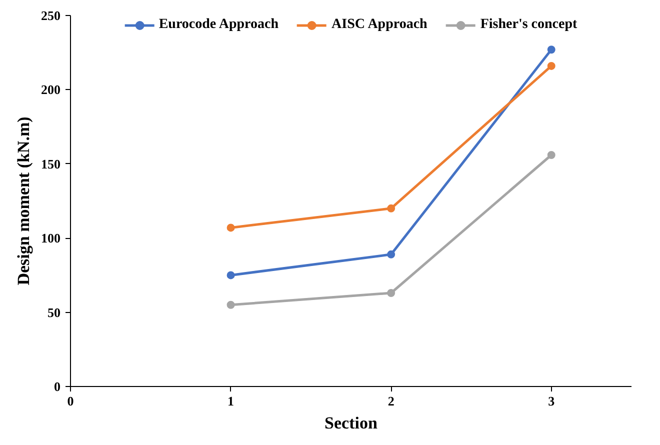 The image size is (660, 445). What do you see at coordinates (380, 25) in the screenshot?
I see `legend-label: AISC Approach` at bounding box center [380, 25].